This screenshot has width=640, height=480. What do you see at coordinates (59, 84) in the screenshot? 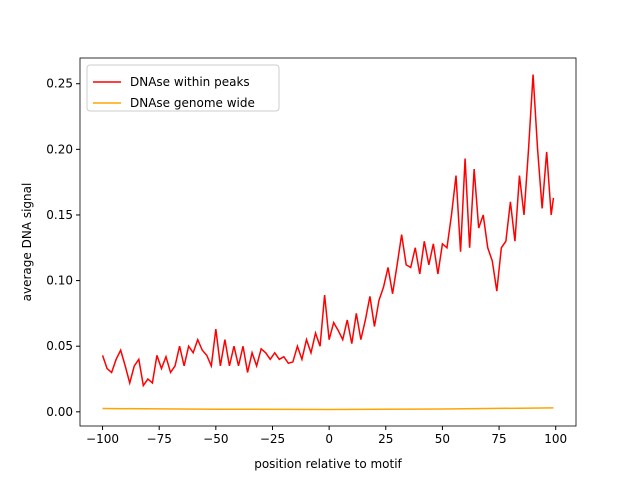
I see `y-tick-label: 0.25` at bounding box center [59, 84].